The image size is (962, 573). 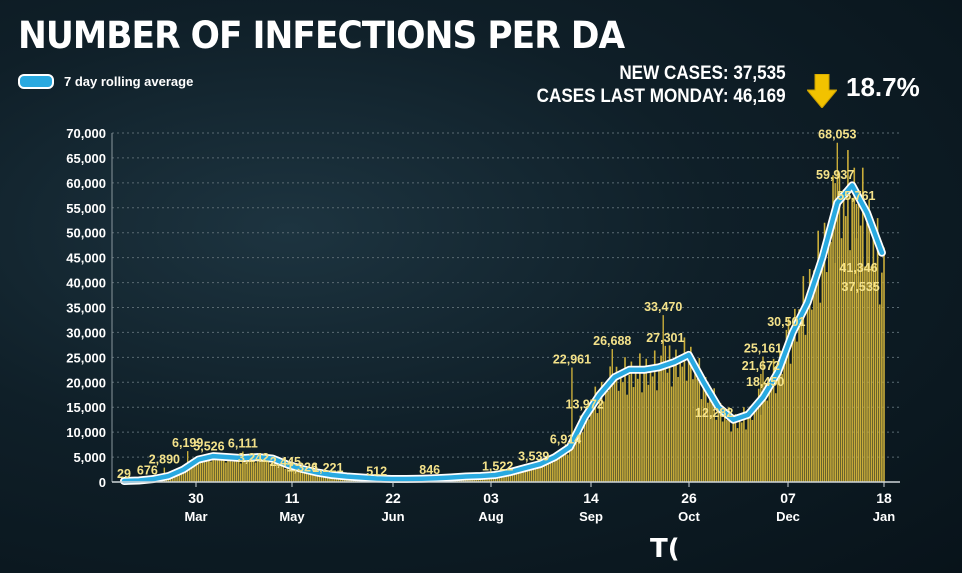 I want to click on data-label: 1,326, so click(x=302, y=467).